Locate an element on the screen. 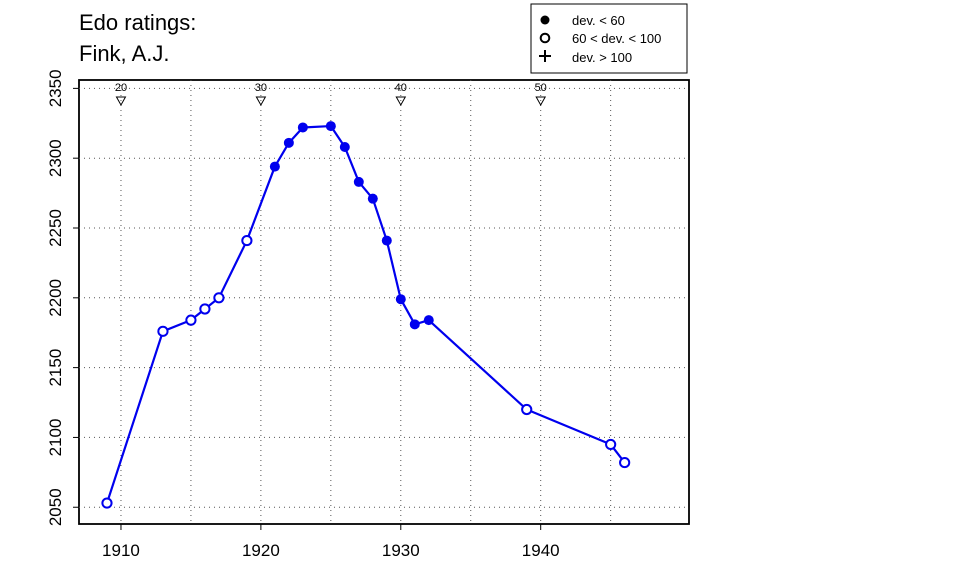 The width and height of the screenshot is (960, 581). age-marker-label: 50 is located at coordinates (541, 88).